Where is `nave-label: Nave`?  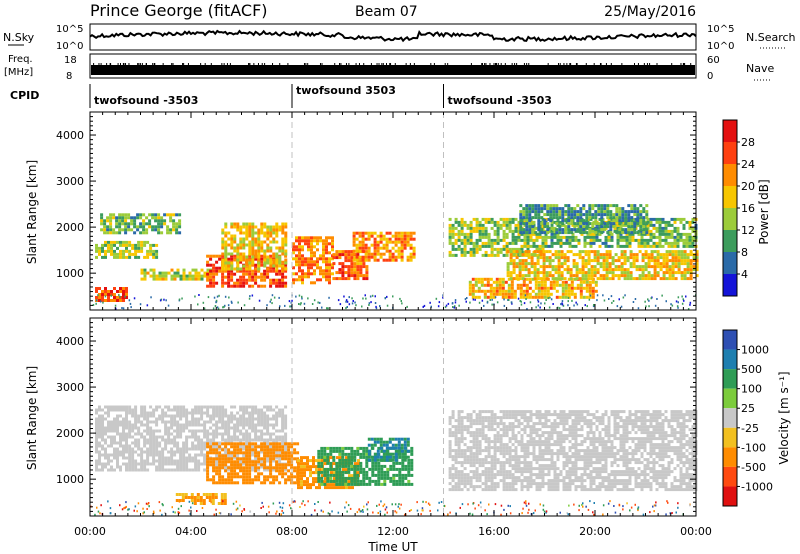
nave-label: Nave is located at coordinates (760, 68).